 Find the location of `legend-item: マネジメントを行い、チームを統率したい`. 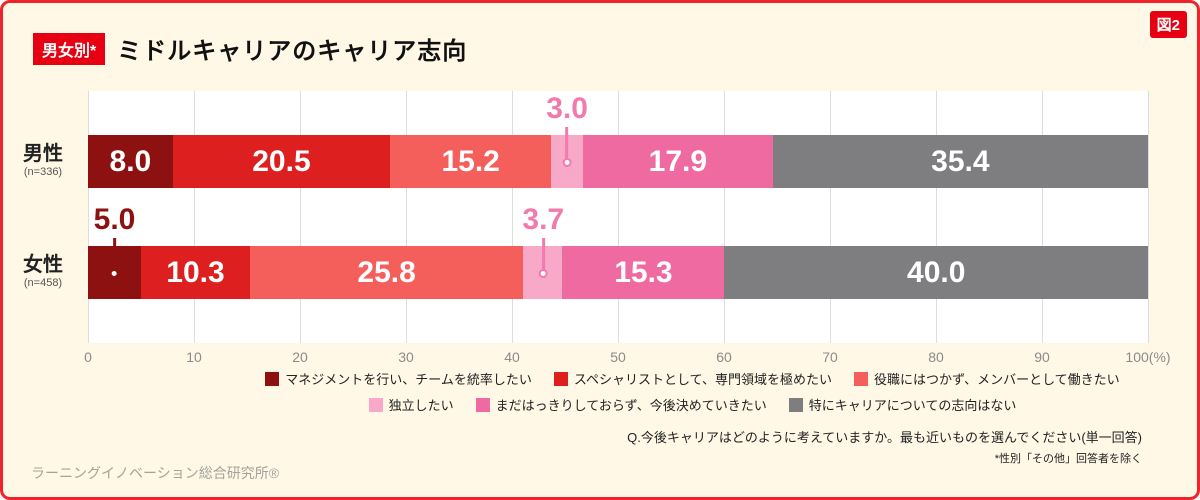

legend-item: マネジメントを行い、チームを統率したい is located at coordinates (398, 378).